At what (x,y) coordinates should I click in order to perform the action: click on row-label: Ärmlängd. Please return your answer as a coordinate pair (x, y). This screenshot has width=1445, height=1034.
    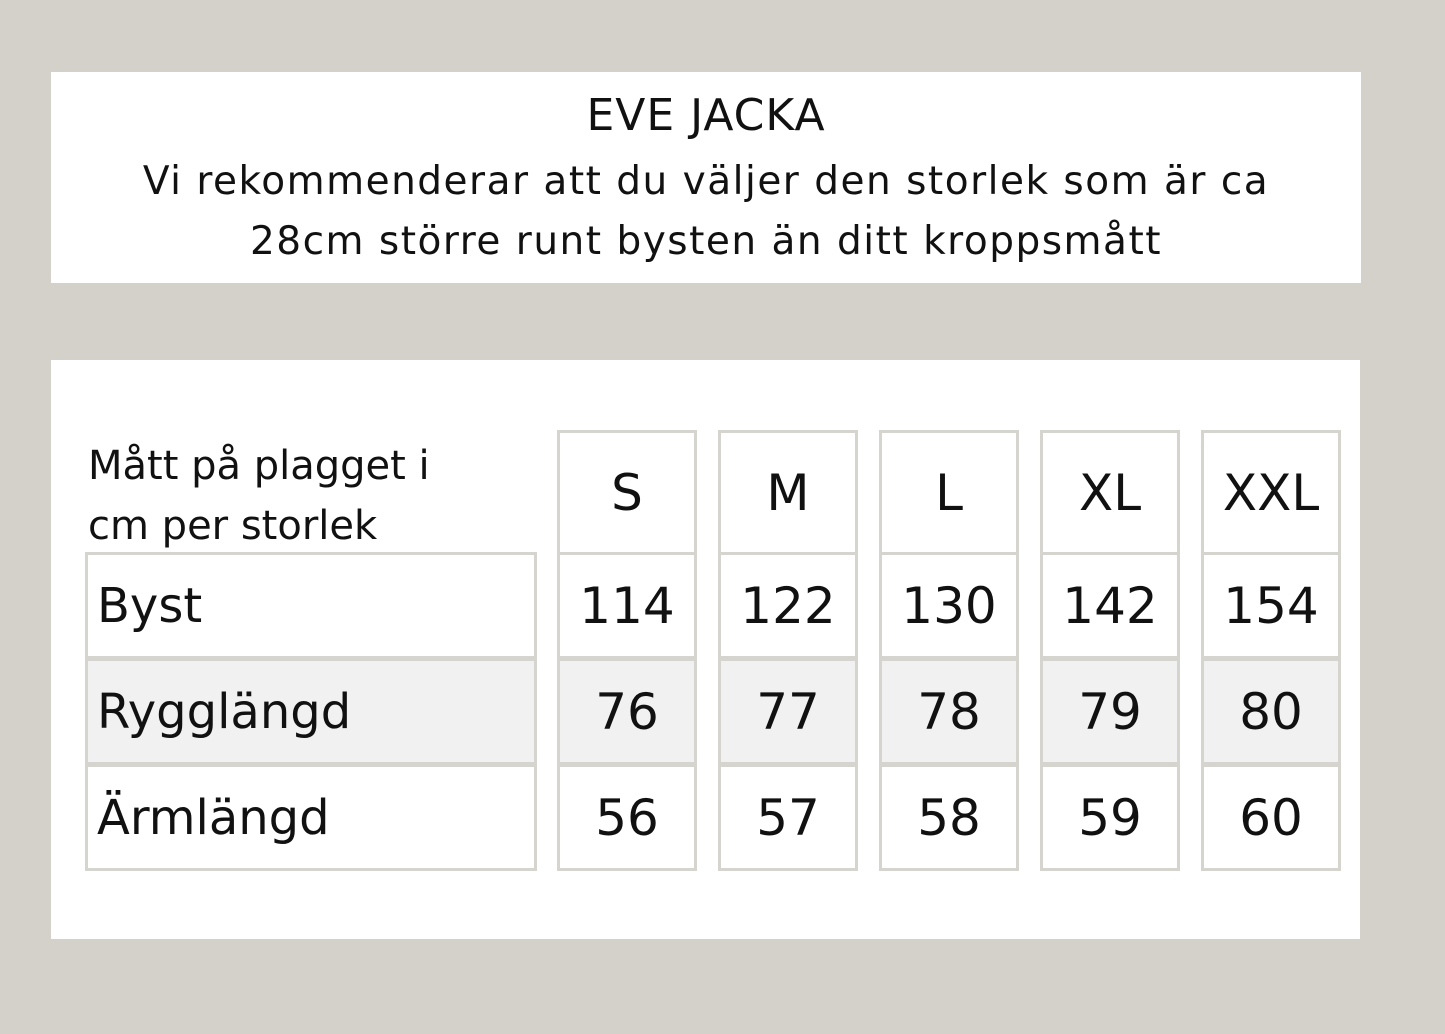
    Looking at the image, I should click on (311, 817).